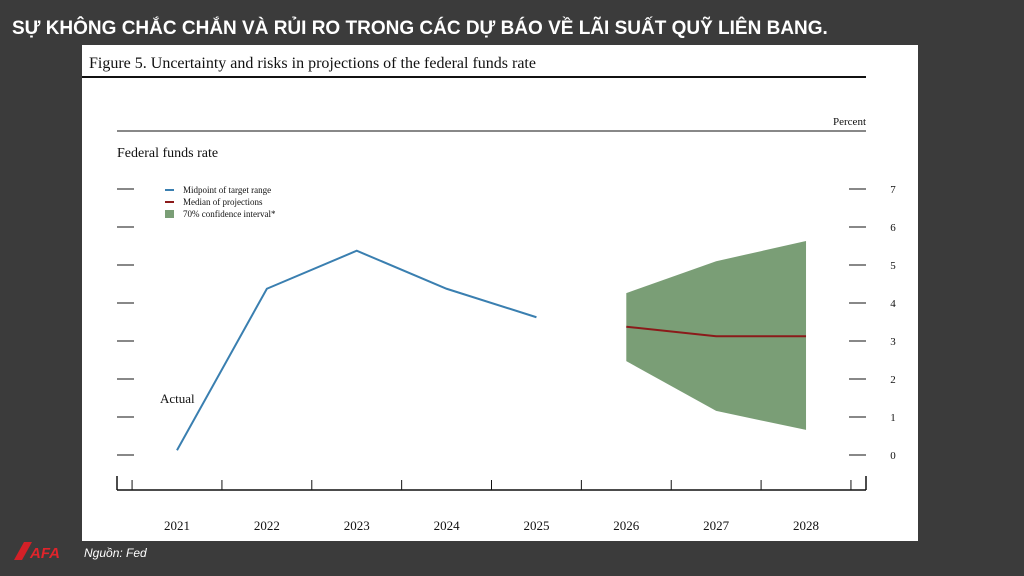  What do you see at coordinates (115, 553) in the screenshot?
I see `source-note: Nguồn: Fed` at bounding box center [115, 553].